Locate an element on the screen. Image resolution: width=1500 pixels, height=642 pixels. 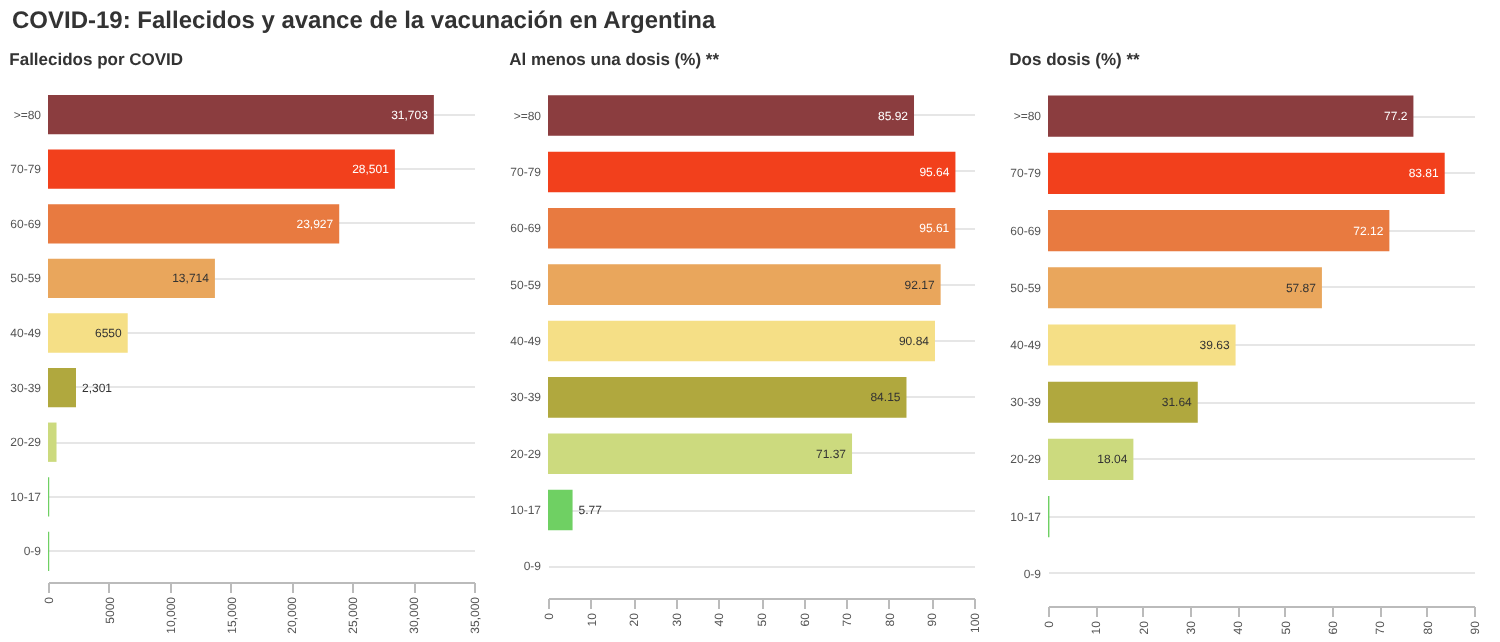
chart-title: Al menos una dosis (%) ** is located at coordinates (615, 59).